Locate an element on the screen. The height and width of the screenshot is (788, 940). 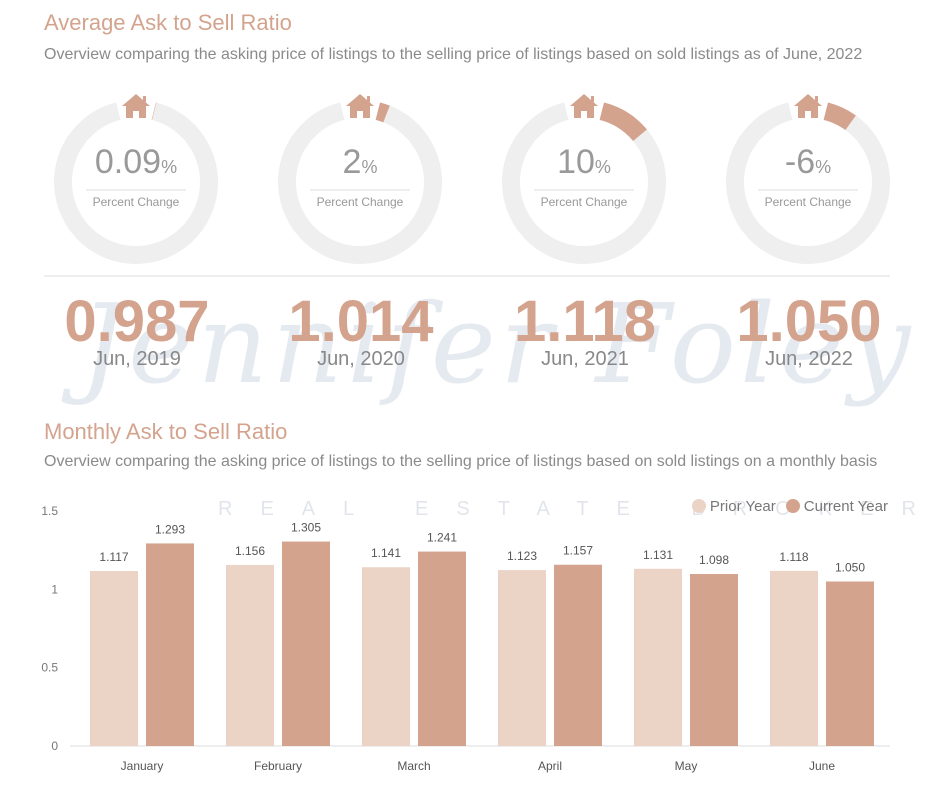
bar-value-label: 1.050 is located at coordinates (850, 568).